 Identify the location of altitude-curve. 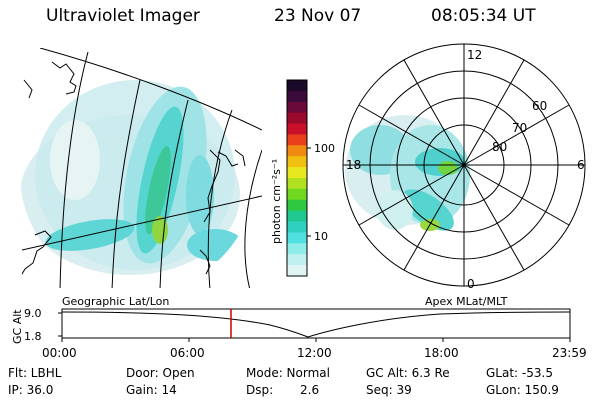
(316, 324).